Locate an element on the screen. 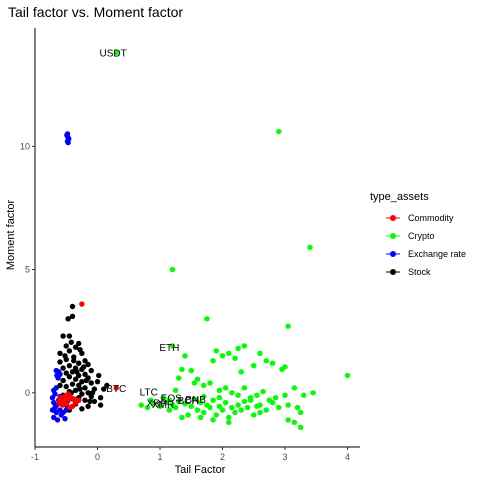 The image size is (480, 480). legend-label: Stock is located at coordinates (419, 272).